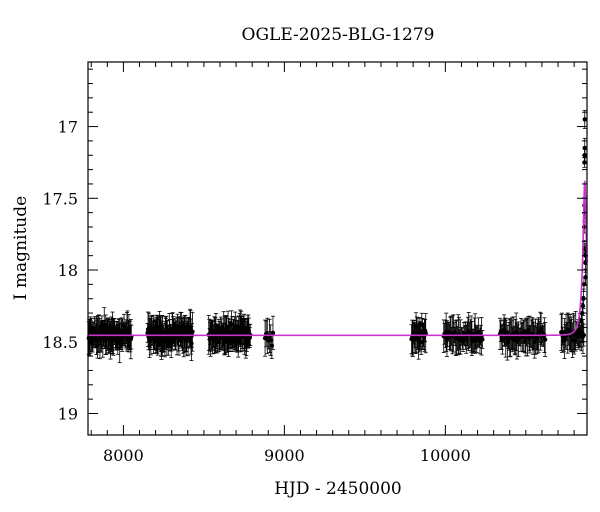  I want to click on y-tick-label: 18, so click(68, 270).